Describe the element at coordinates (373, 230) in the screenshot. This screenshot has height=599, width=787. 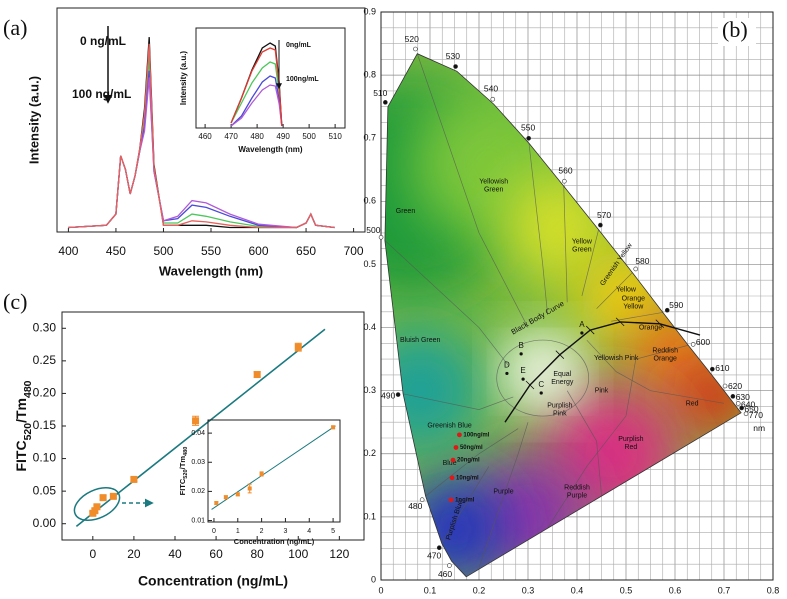
I see `wavelength-label: 500` at that location.